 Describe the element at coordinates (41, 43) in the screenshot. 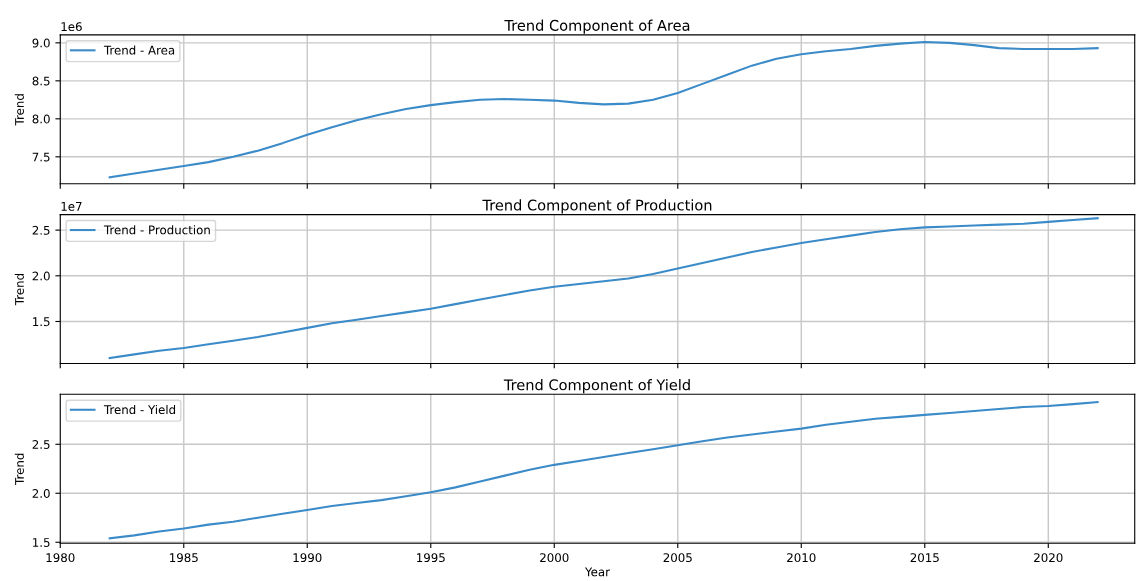

I see `y-tick-label: 9.0` at that location.